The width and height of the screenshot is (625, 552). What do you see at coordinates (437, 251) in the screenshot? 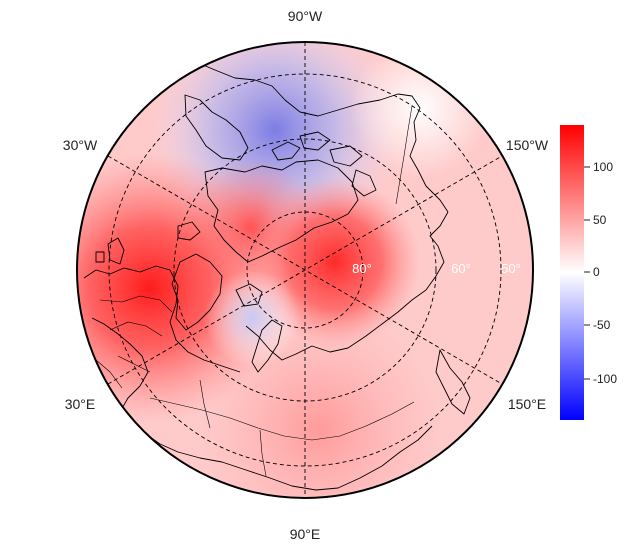
I see `coast-bering-strait` at bounding box center [437, 251].